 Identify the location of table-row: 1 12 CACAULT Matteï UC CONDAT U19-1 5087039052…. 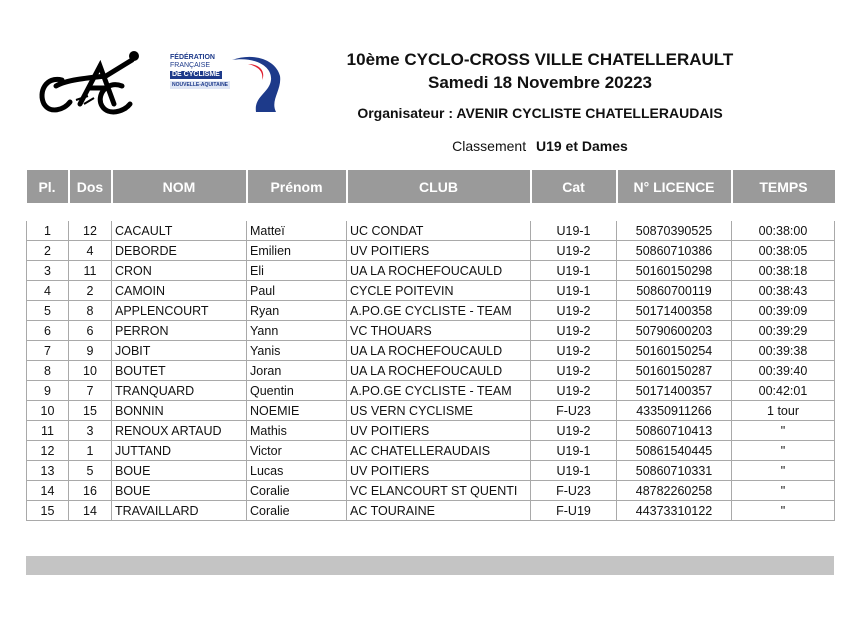
(430, 231).